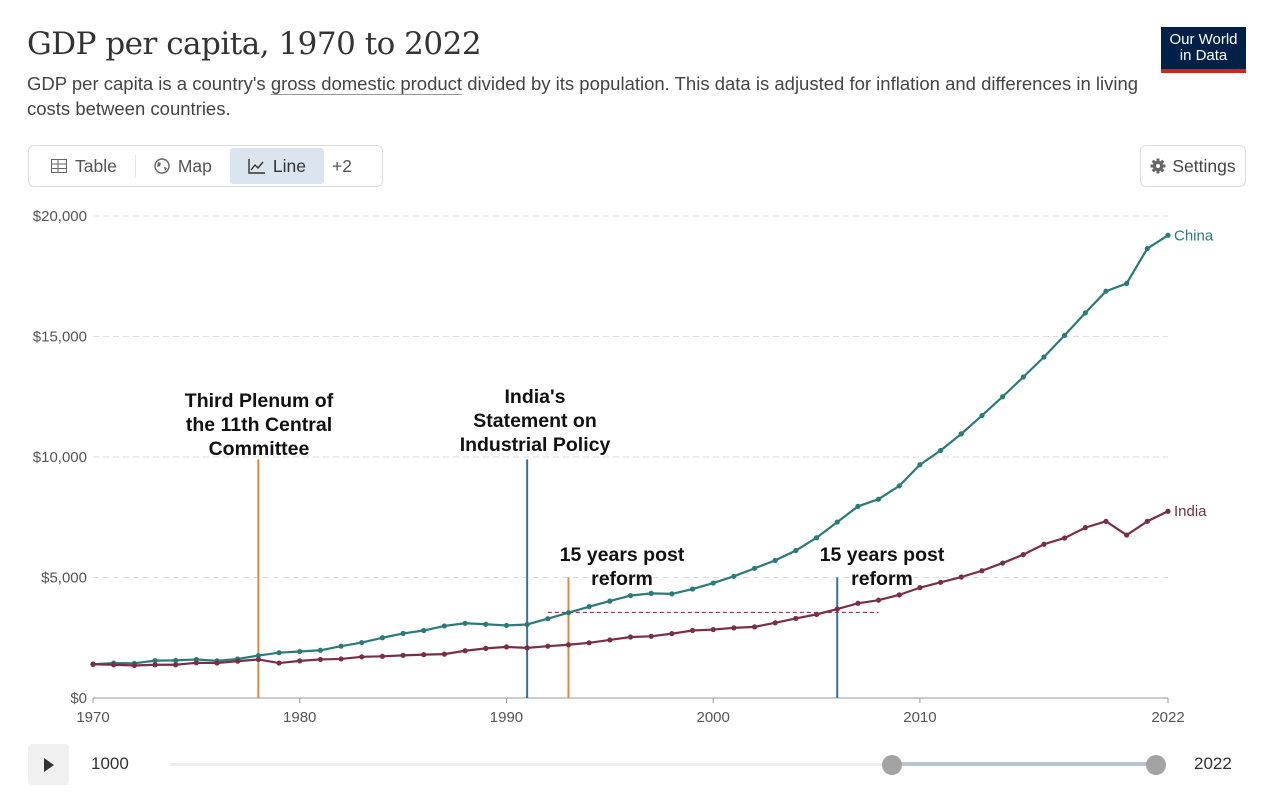 The height and width of the screenshot is (800, 1275). What do you see at coordinates (535, 445) in the screenshot?
I see `annotation-line: Industrial Policy` at bounding box center [535, 445].